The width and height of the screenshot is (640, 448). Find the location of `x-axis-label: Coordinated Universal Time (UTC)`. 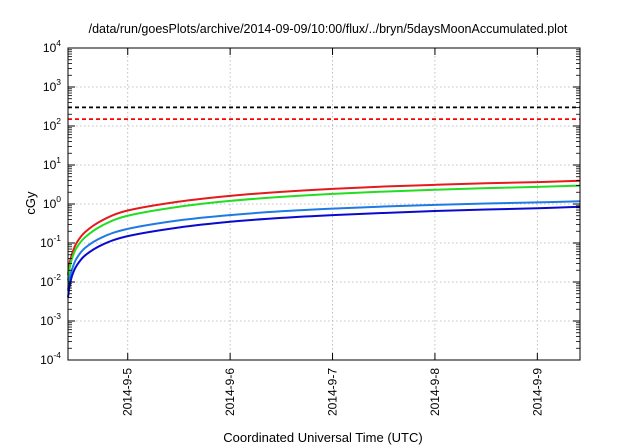

x-axis-label: Coordinated Universal Time (UTC) is located at coordinates (322, 437).